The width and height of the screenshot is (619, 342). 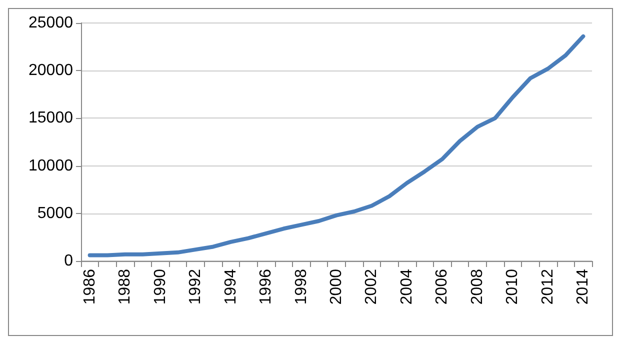 What do you see at coordinates (266, 286) in the screenshot?
I see `x-tick-label: 1996` at bounding box center [266, 286].